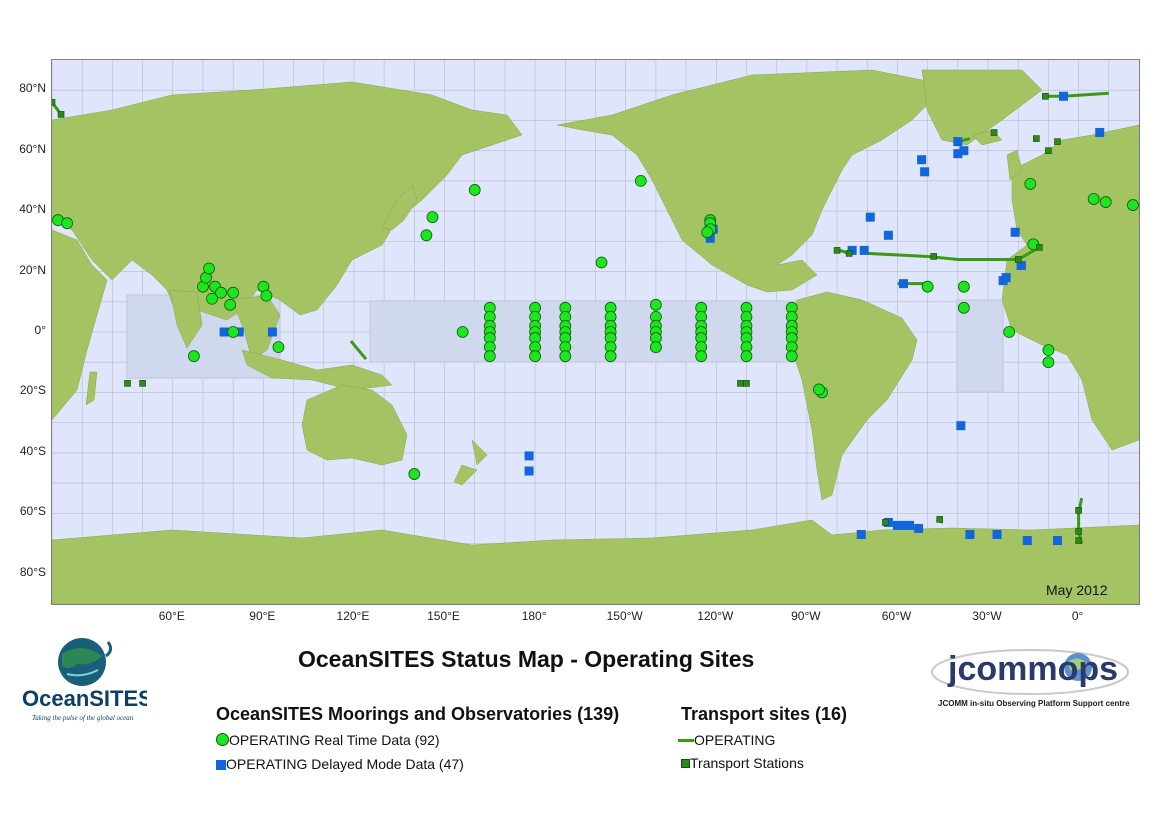 This screenshot has width=1169, height=827. What do you see at coordinates (1070, 287) in the screenshot?
I see `europe-africa` at bounding box center [1070, 287].